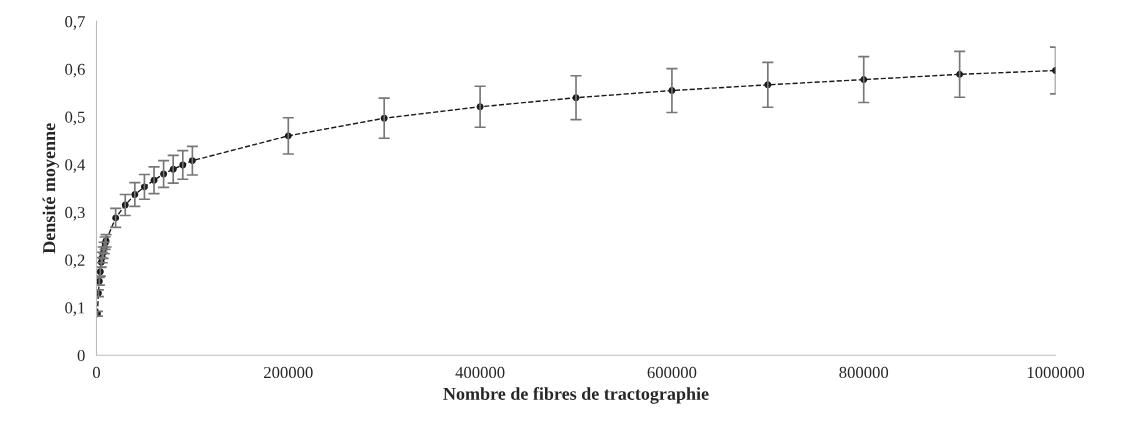 The width and height of the screenshot is (1135, 428). Describe the element at coordinates (480, 372) in the screenshot. I see `x-tick-label: 400000` at that location.